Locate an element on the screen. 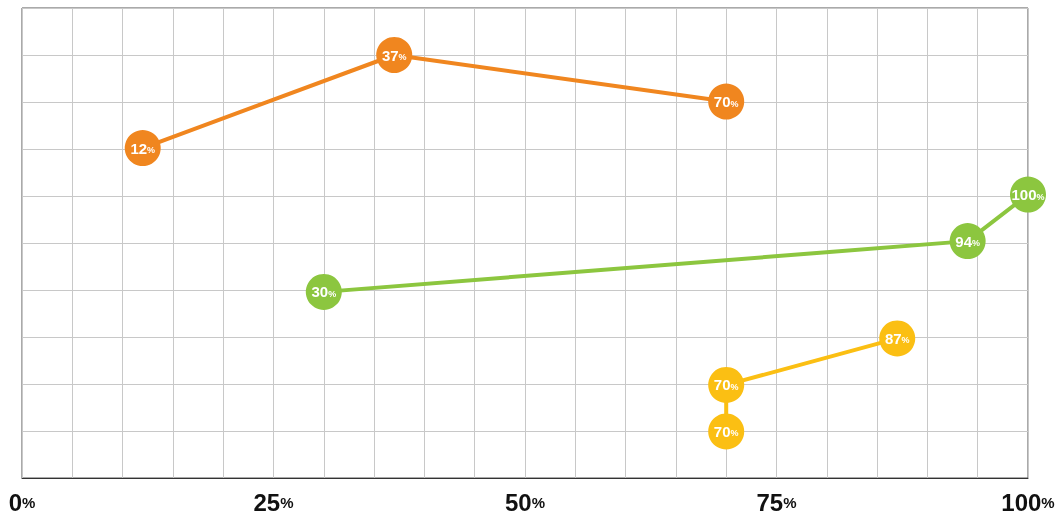 The width and height of the screenshot is (1062, 522). x-tick-label: 100% is located at coordinates (1028, 502).